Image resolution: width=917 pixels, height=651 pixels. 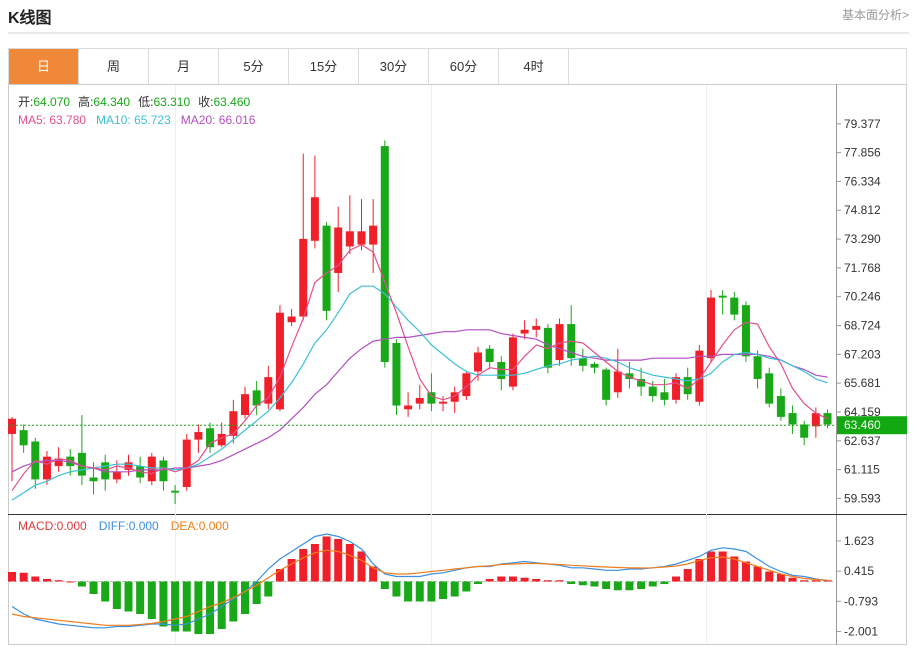 What do you see at coordinates (464, 66) in the screenshot?
I see `tab-60min: 60分` at bounding box center [464, 66].